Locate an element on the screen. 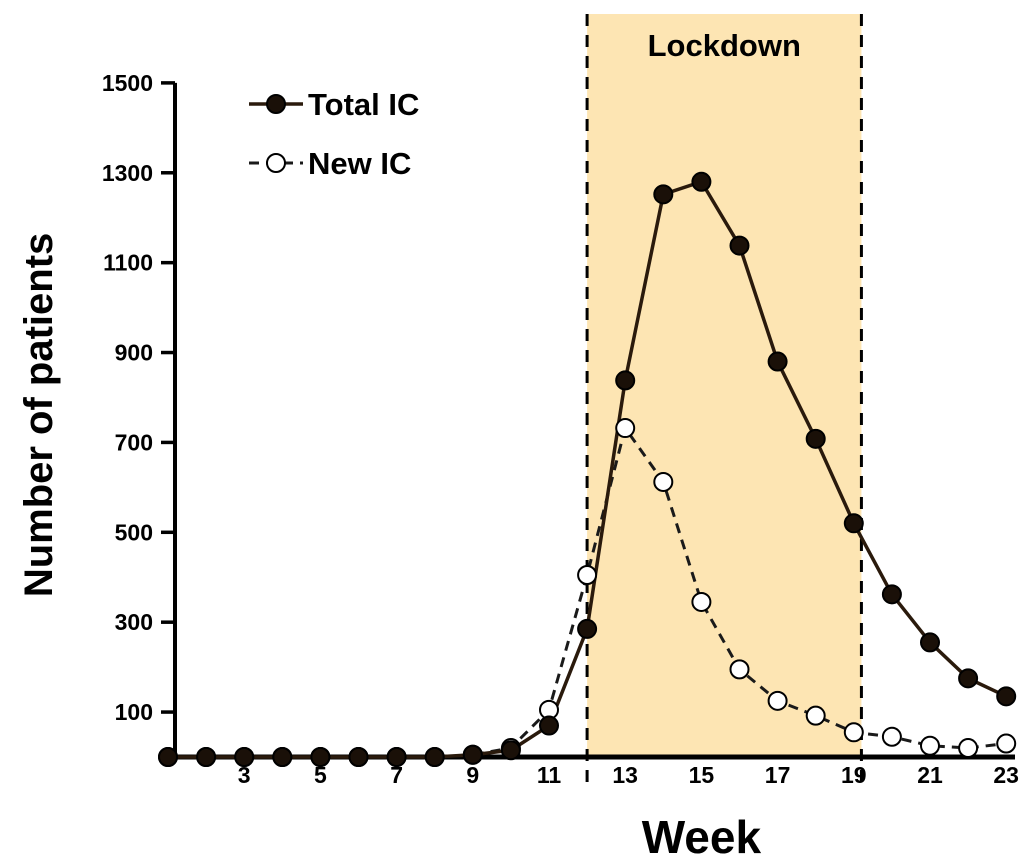  legend-label-total-ic: Total IC is located at coordinates (363, 104).